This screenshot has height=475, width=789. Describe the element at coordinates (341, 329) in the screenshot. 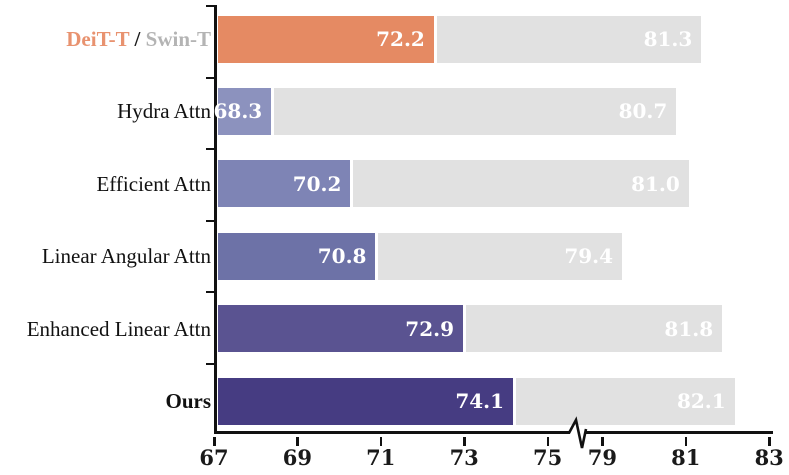

I see `primary-bar: 72.9` at that location.